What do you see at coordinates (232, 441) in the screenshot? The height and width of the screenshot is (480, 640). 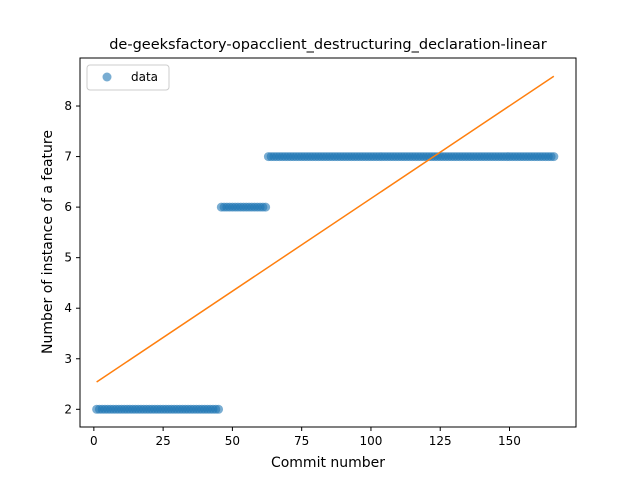 I see `x-tick-label: 50` at bounding box center [232, 441].